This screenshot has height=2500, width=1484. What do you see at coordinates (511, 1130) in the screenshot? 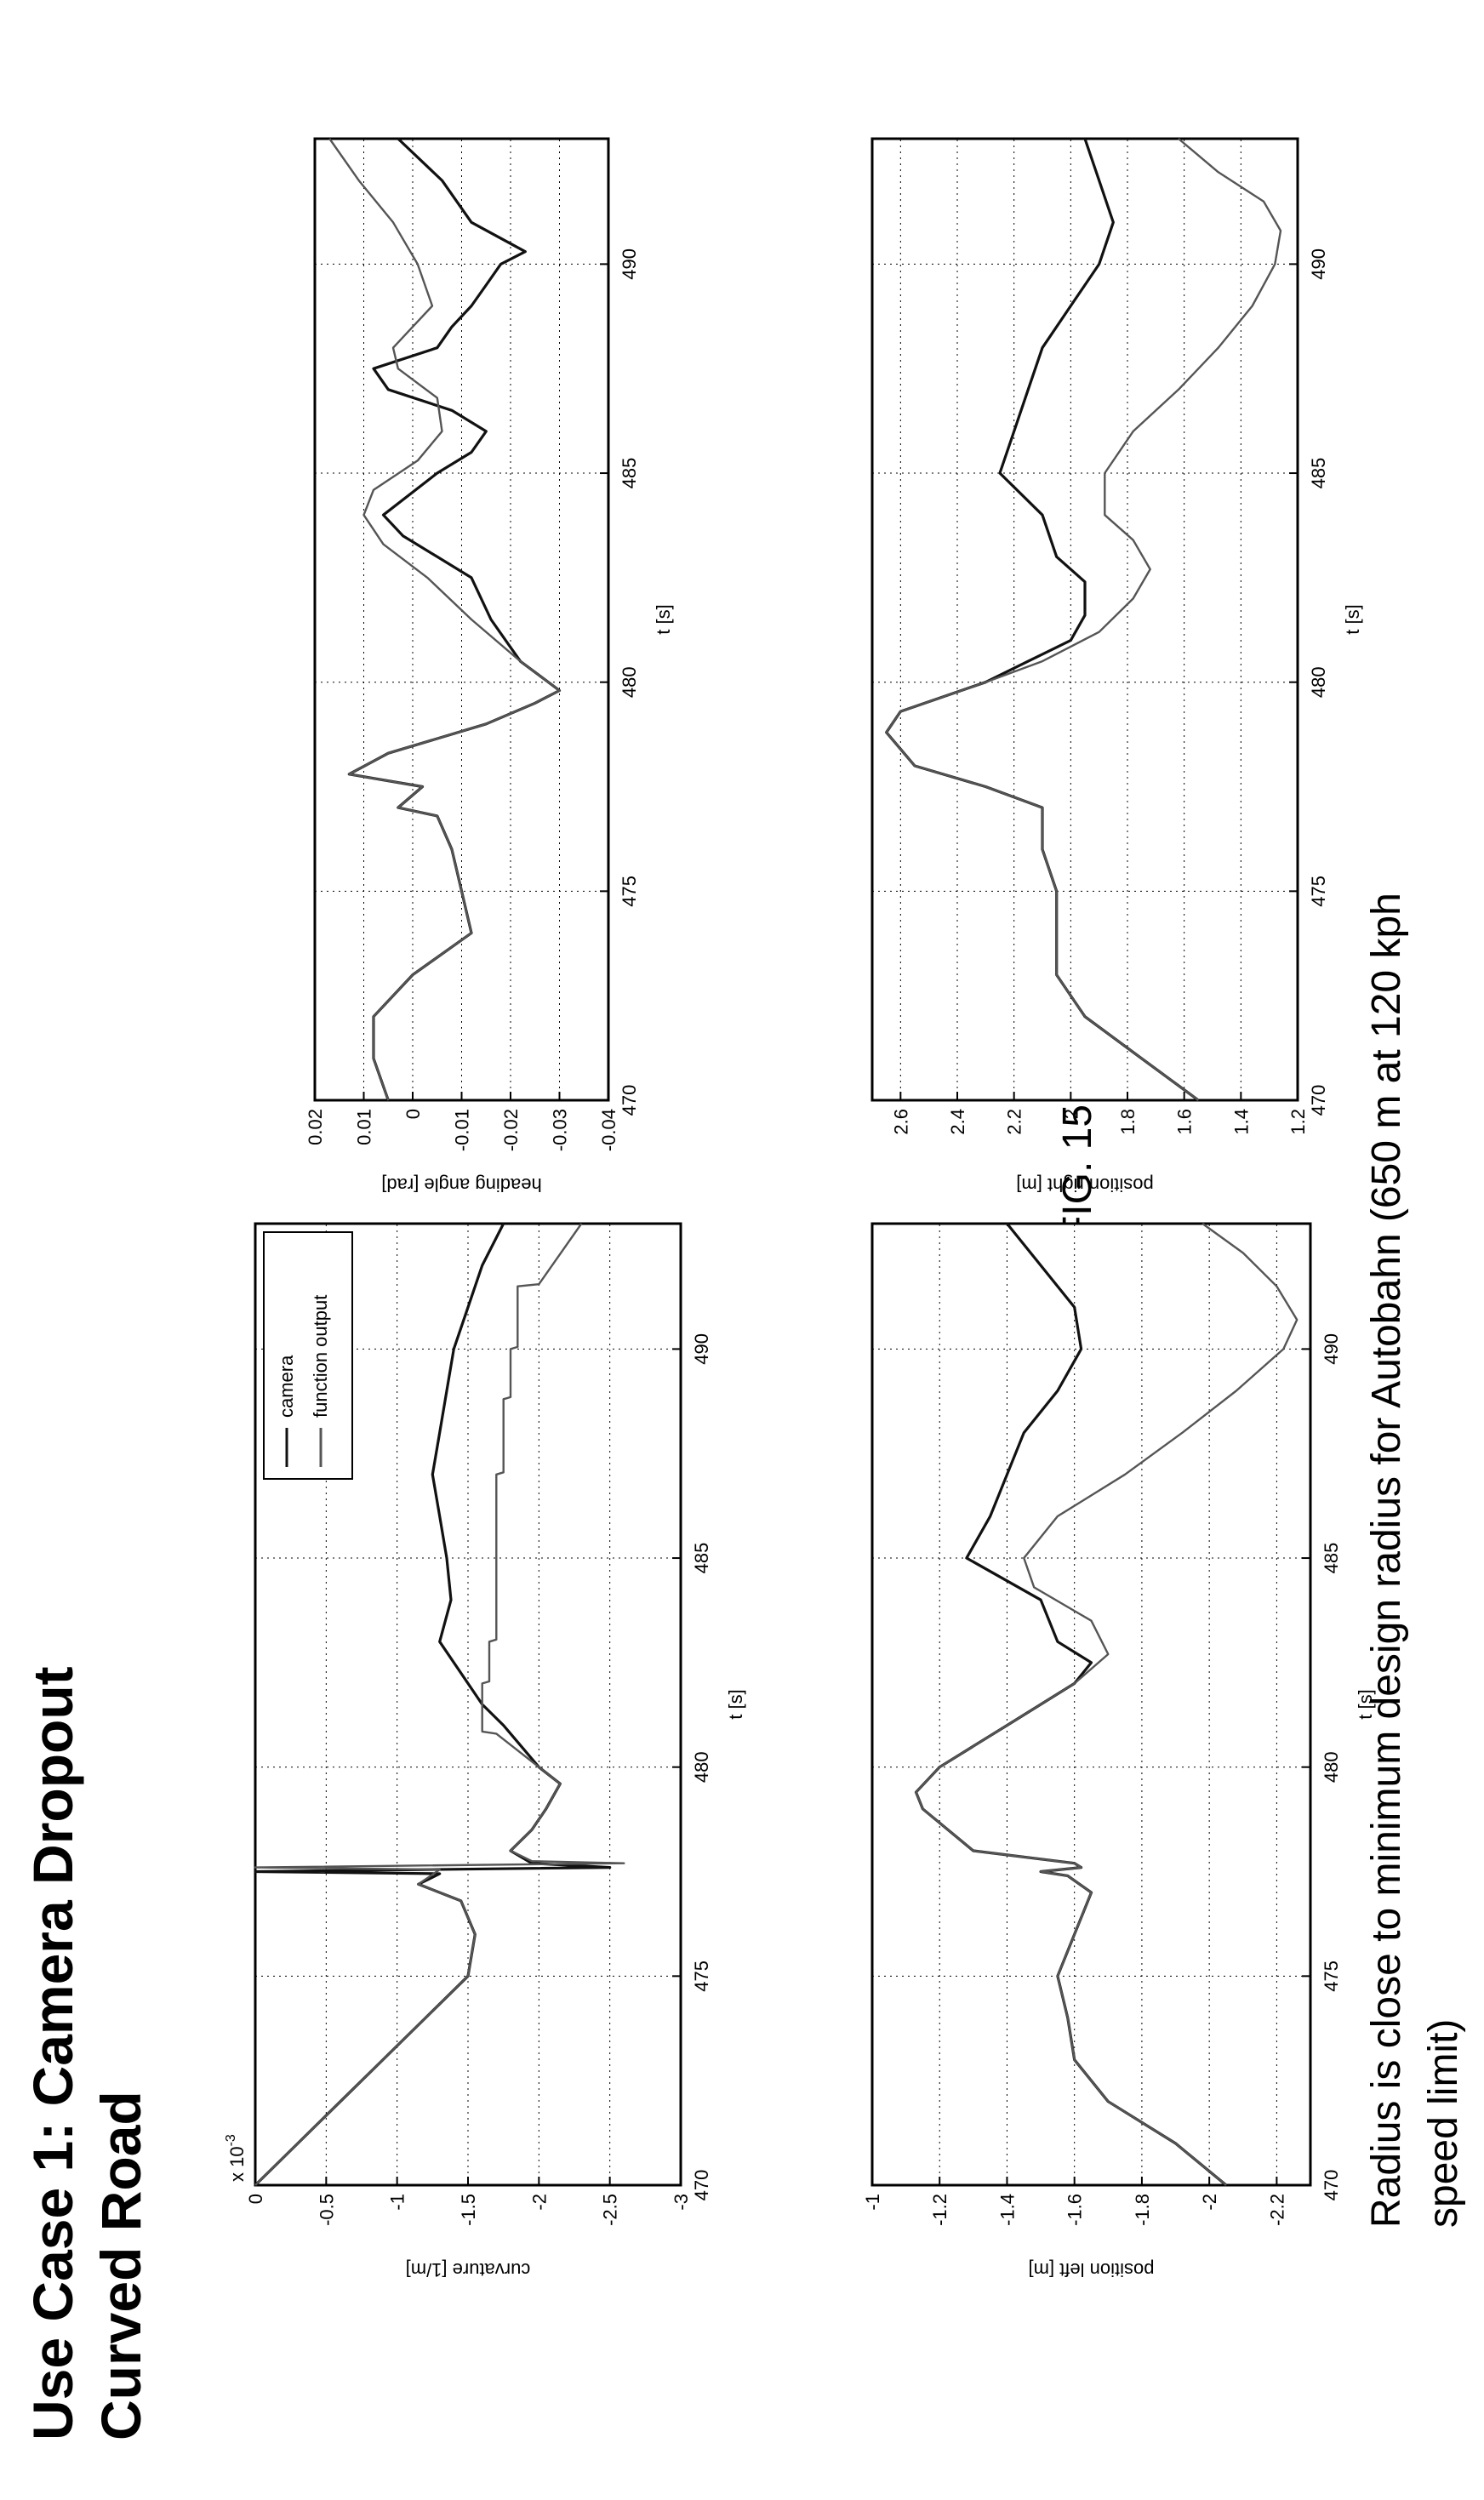
I see `y-tick-label: -0.02` at bounding box center [511, 1130].